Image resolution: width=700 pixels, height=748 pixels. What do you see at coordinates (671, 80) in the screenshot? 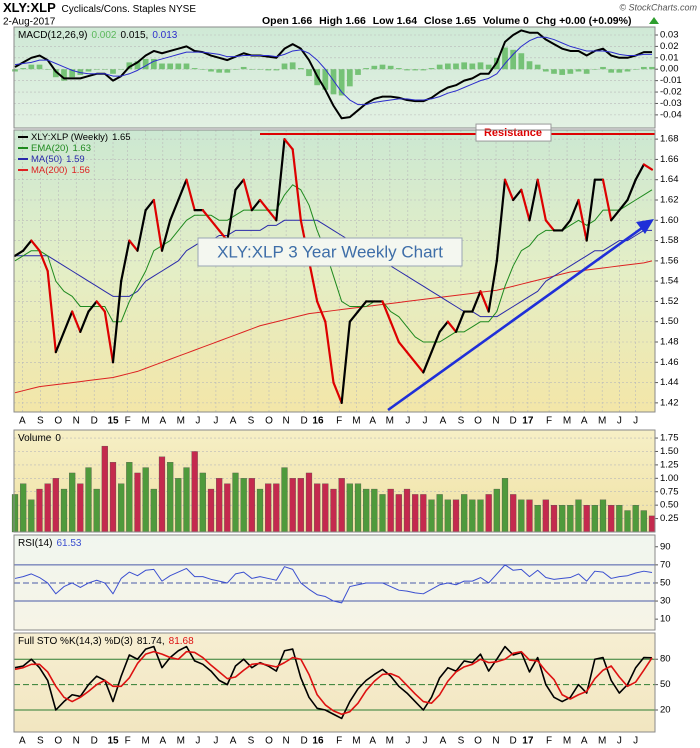
I see `y-tick-label: -0.01` at bounding box center [671, 80].